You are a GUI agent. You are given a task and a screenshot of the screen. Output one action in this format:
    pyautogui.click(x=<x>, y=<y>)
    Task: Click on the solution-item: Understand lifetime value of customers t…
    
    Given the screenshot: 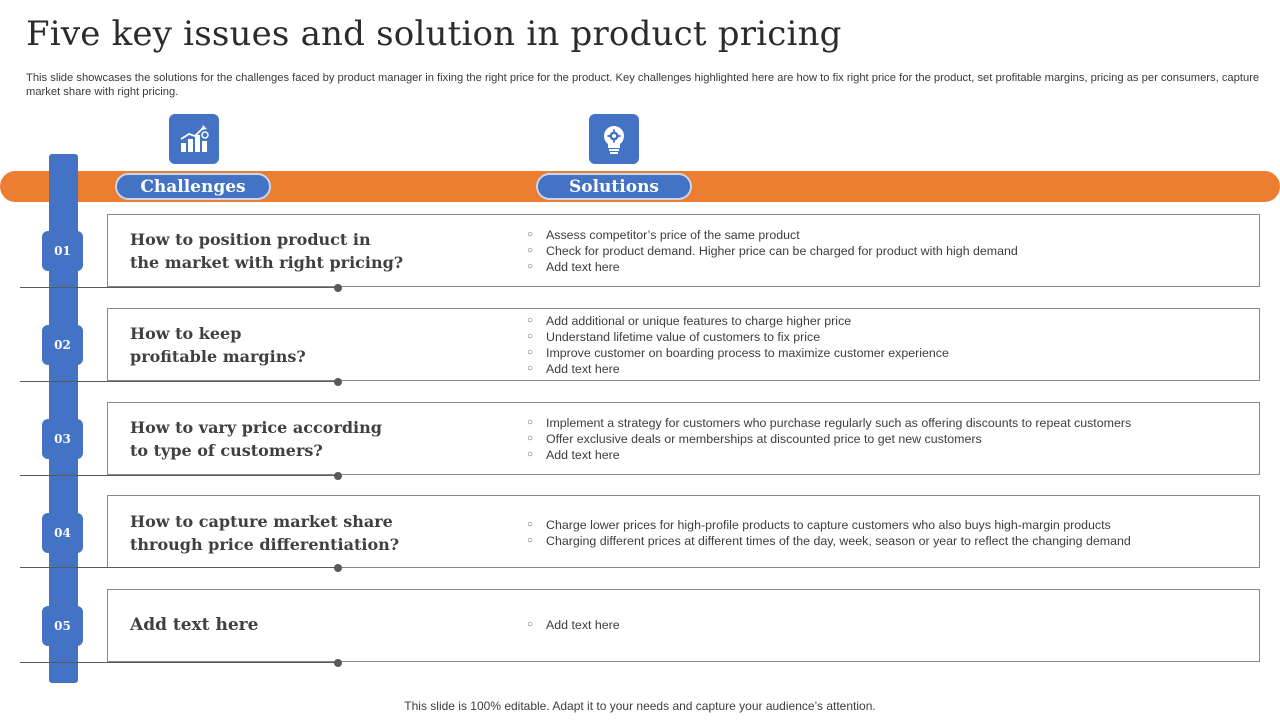 What is the action you would take?
    pyautogui.click(x=889, y=337)
    